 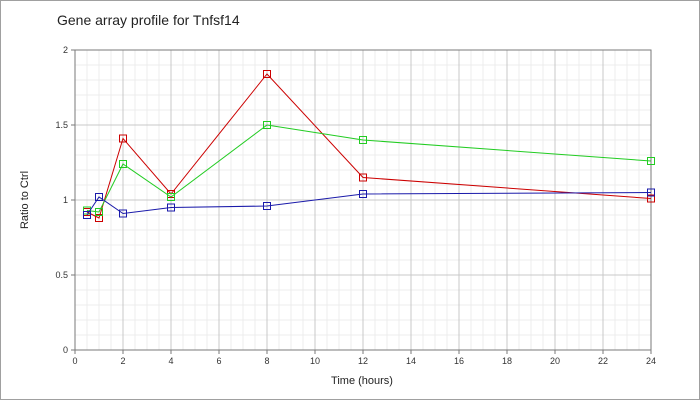 I want to click on x-tick-label: 4, so click(x=170, y=361).